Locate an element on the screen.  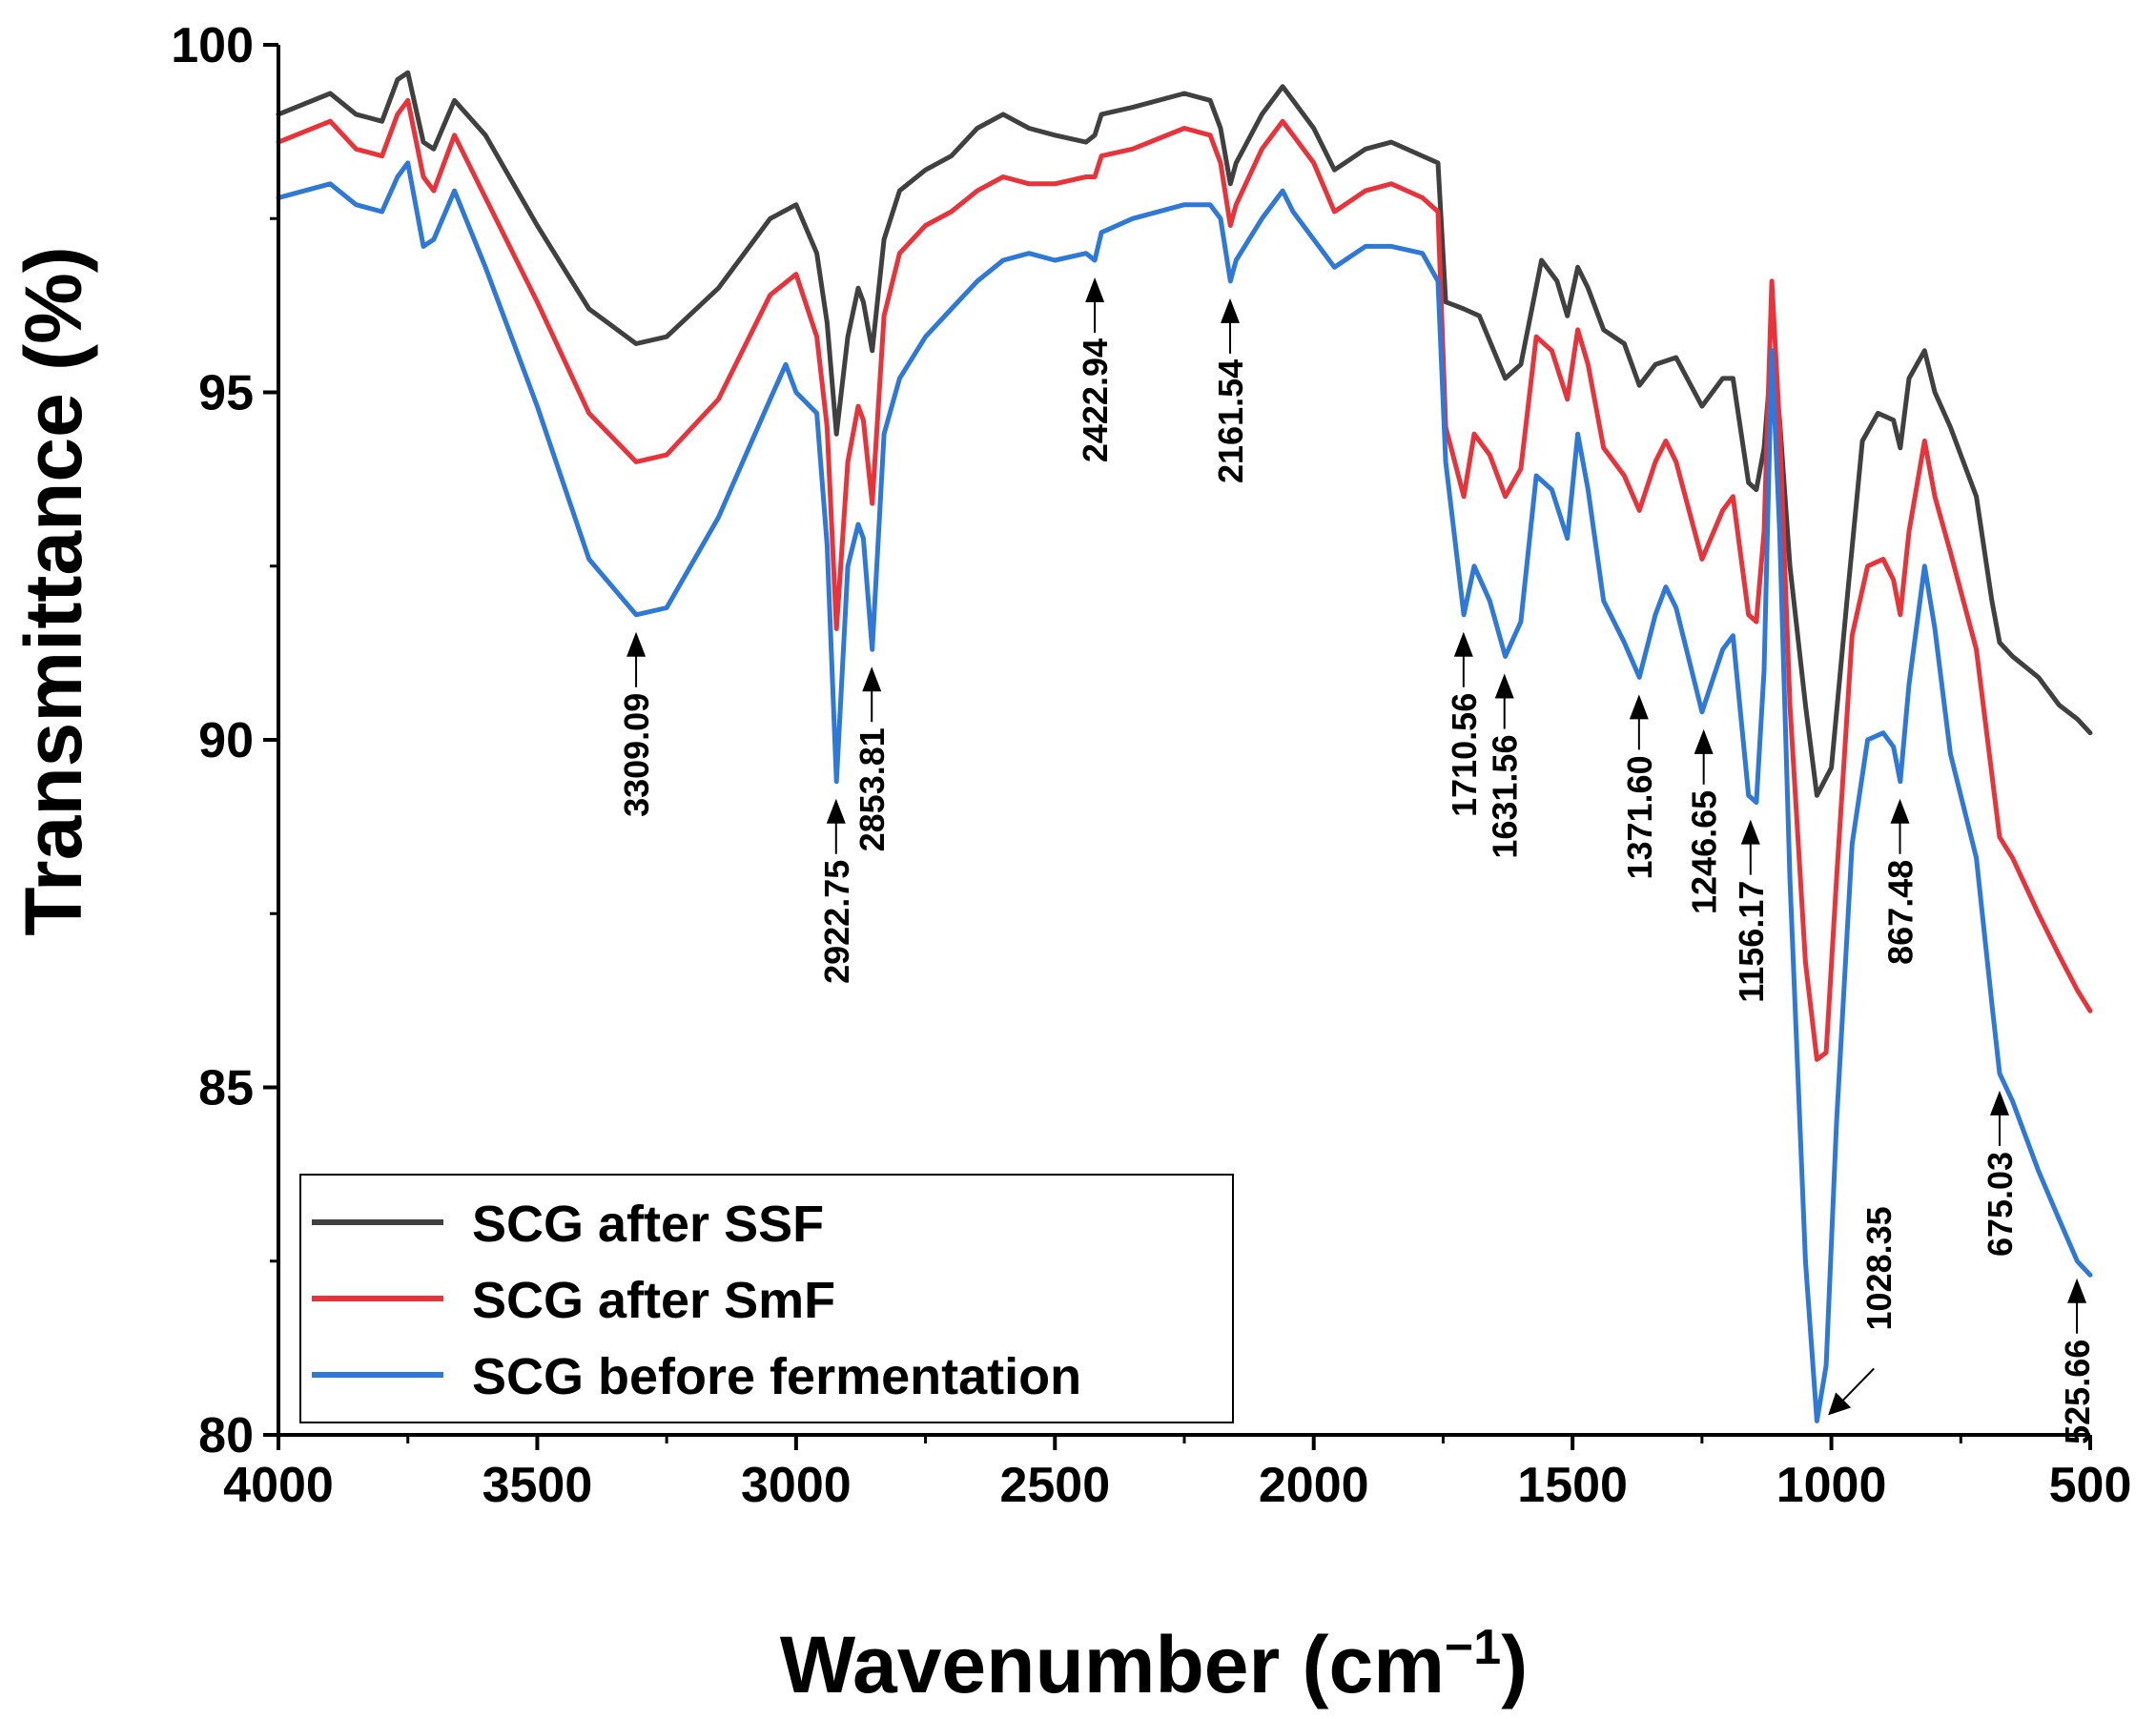
x-tick-label: 1500 is located at coordinates (1572, 1485).